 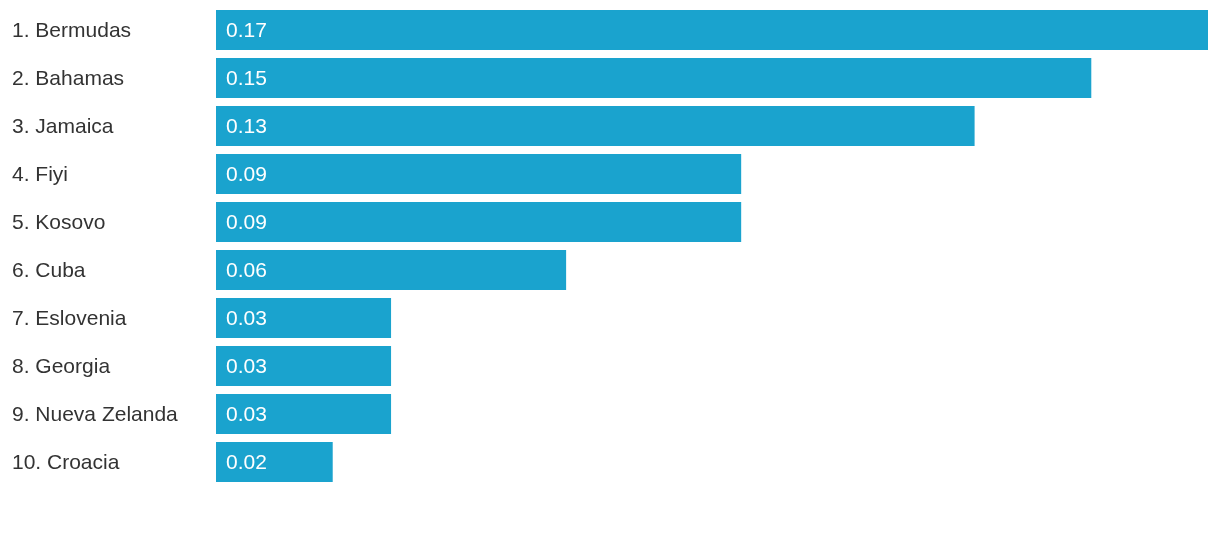 What do you see at coordinates (40, 174) in the screenshot?
I see `y-tick-label: 4. Fiyi` at bounding box center [40, 174].